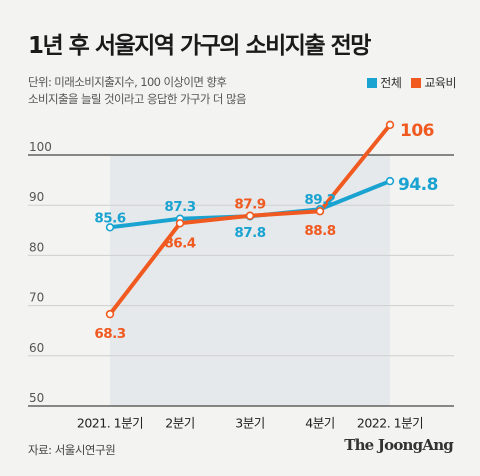 The width and height of the screenshot is (480, 476). What do you see at coordinates (249, 205) in the screenshot?
I see `data-label-education: 87.9` at bounding box center [249, 205].